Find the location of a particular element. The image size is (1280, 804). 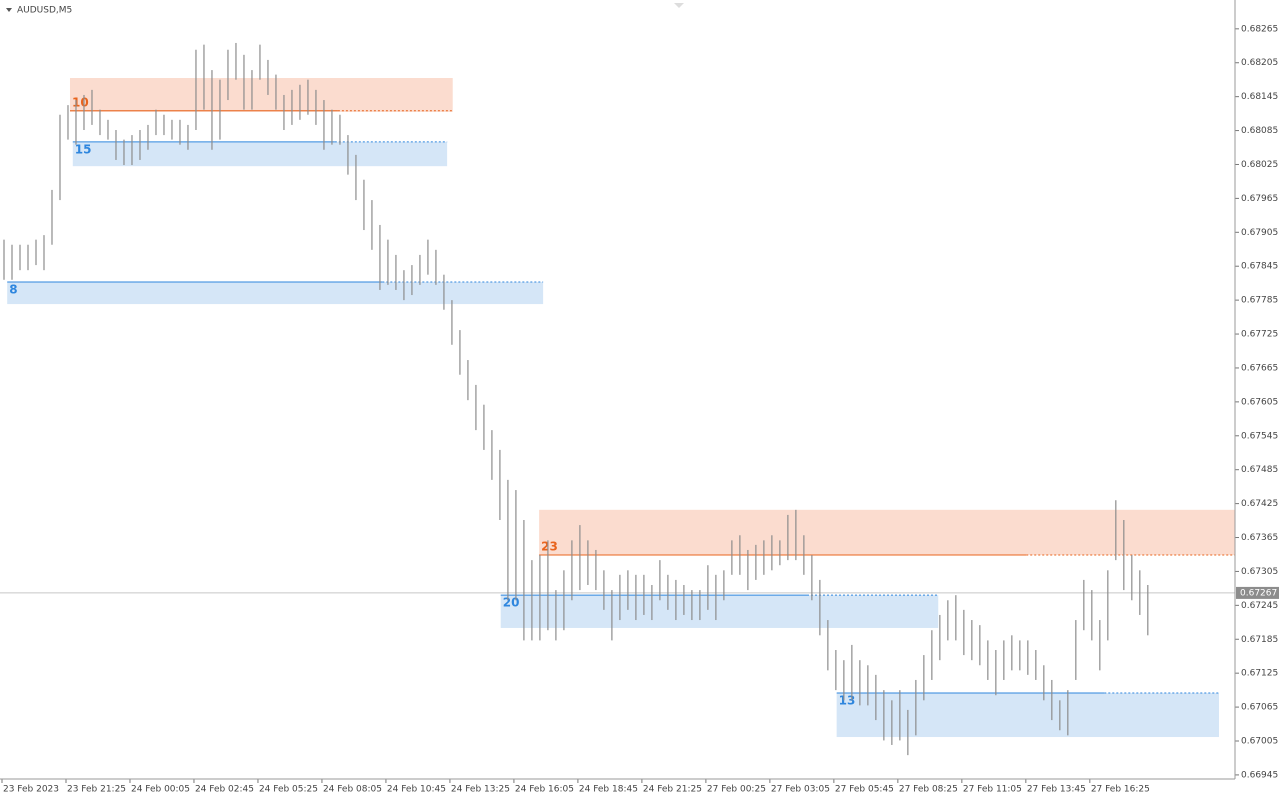

y-tick-label: 0.67305 is located at coordinates (1259, 572).